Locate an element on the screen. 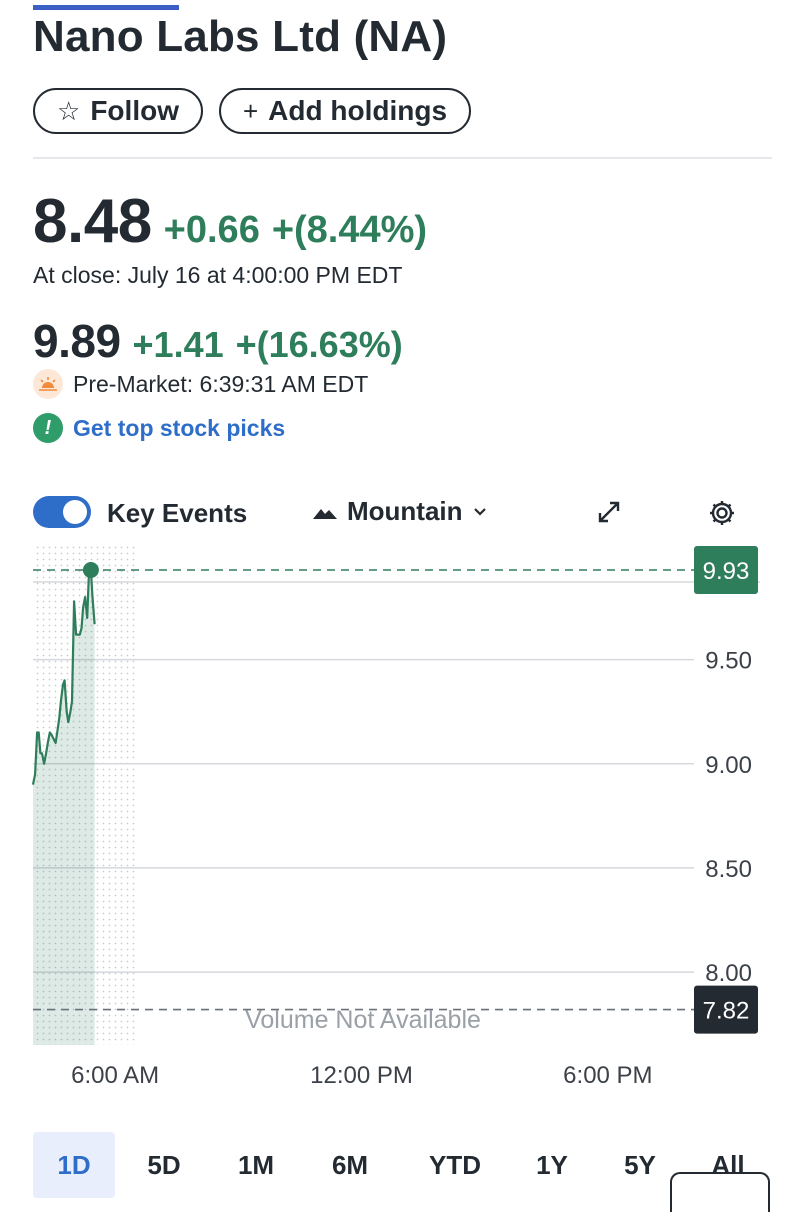 This screenshot has height=1212, width=805. y-tick-label: 8.50 is located at coordinates (728, 869).